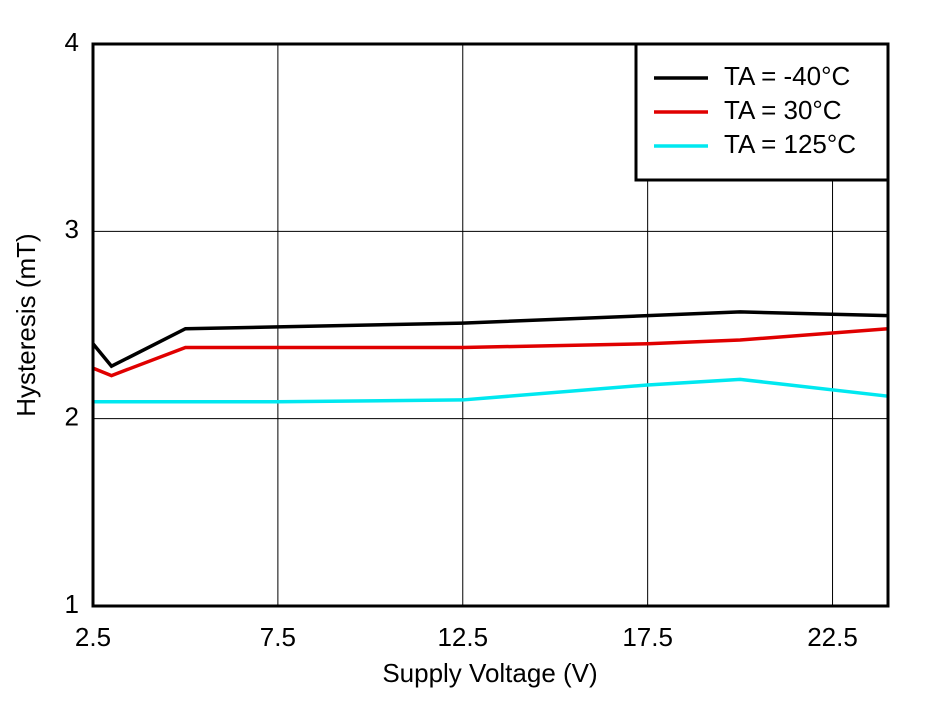  Describe the element at coordinates (489, 673) in the screenshot. I see `x-axis-title: Supply Voltage (V)` at that location.